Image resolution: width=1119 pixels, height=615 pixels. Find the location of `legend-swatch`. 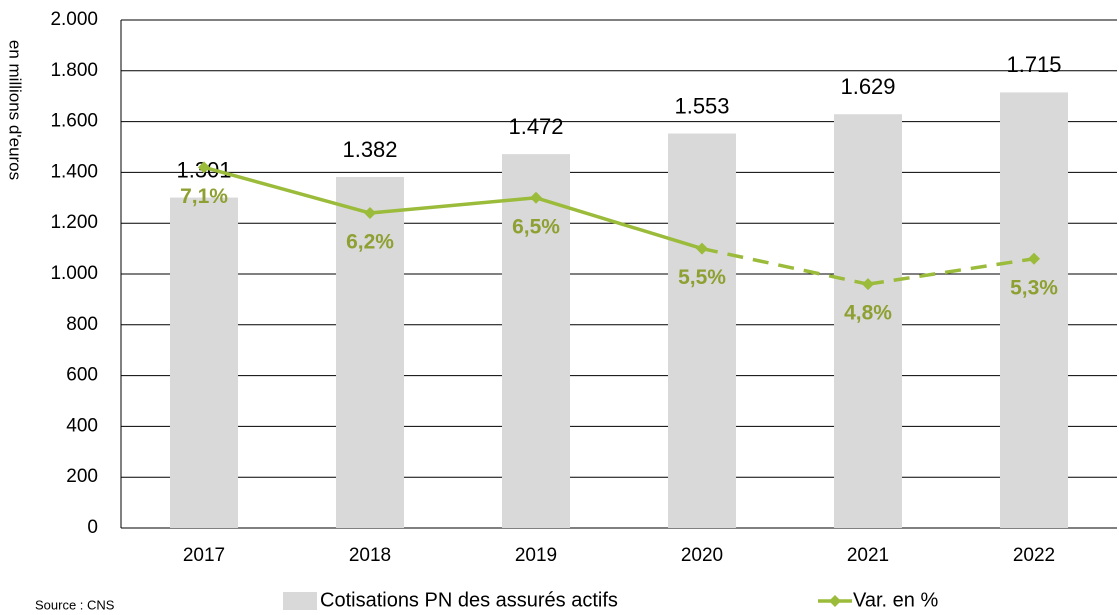

legend-swatch is located at coordinates (300, 601).